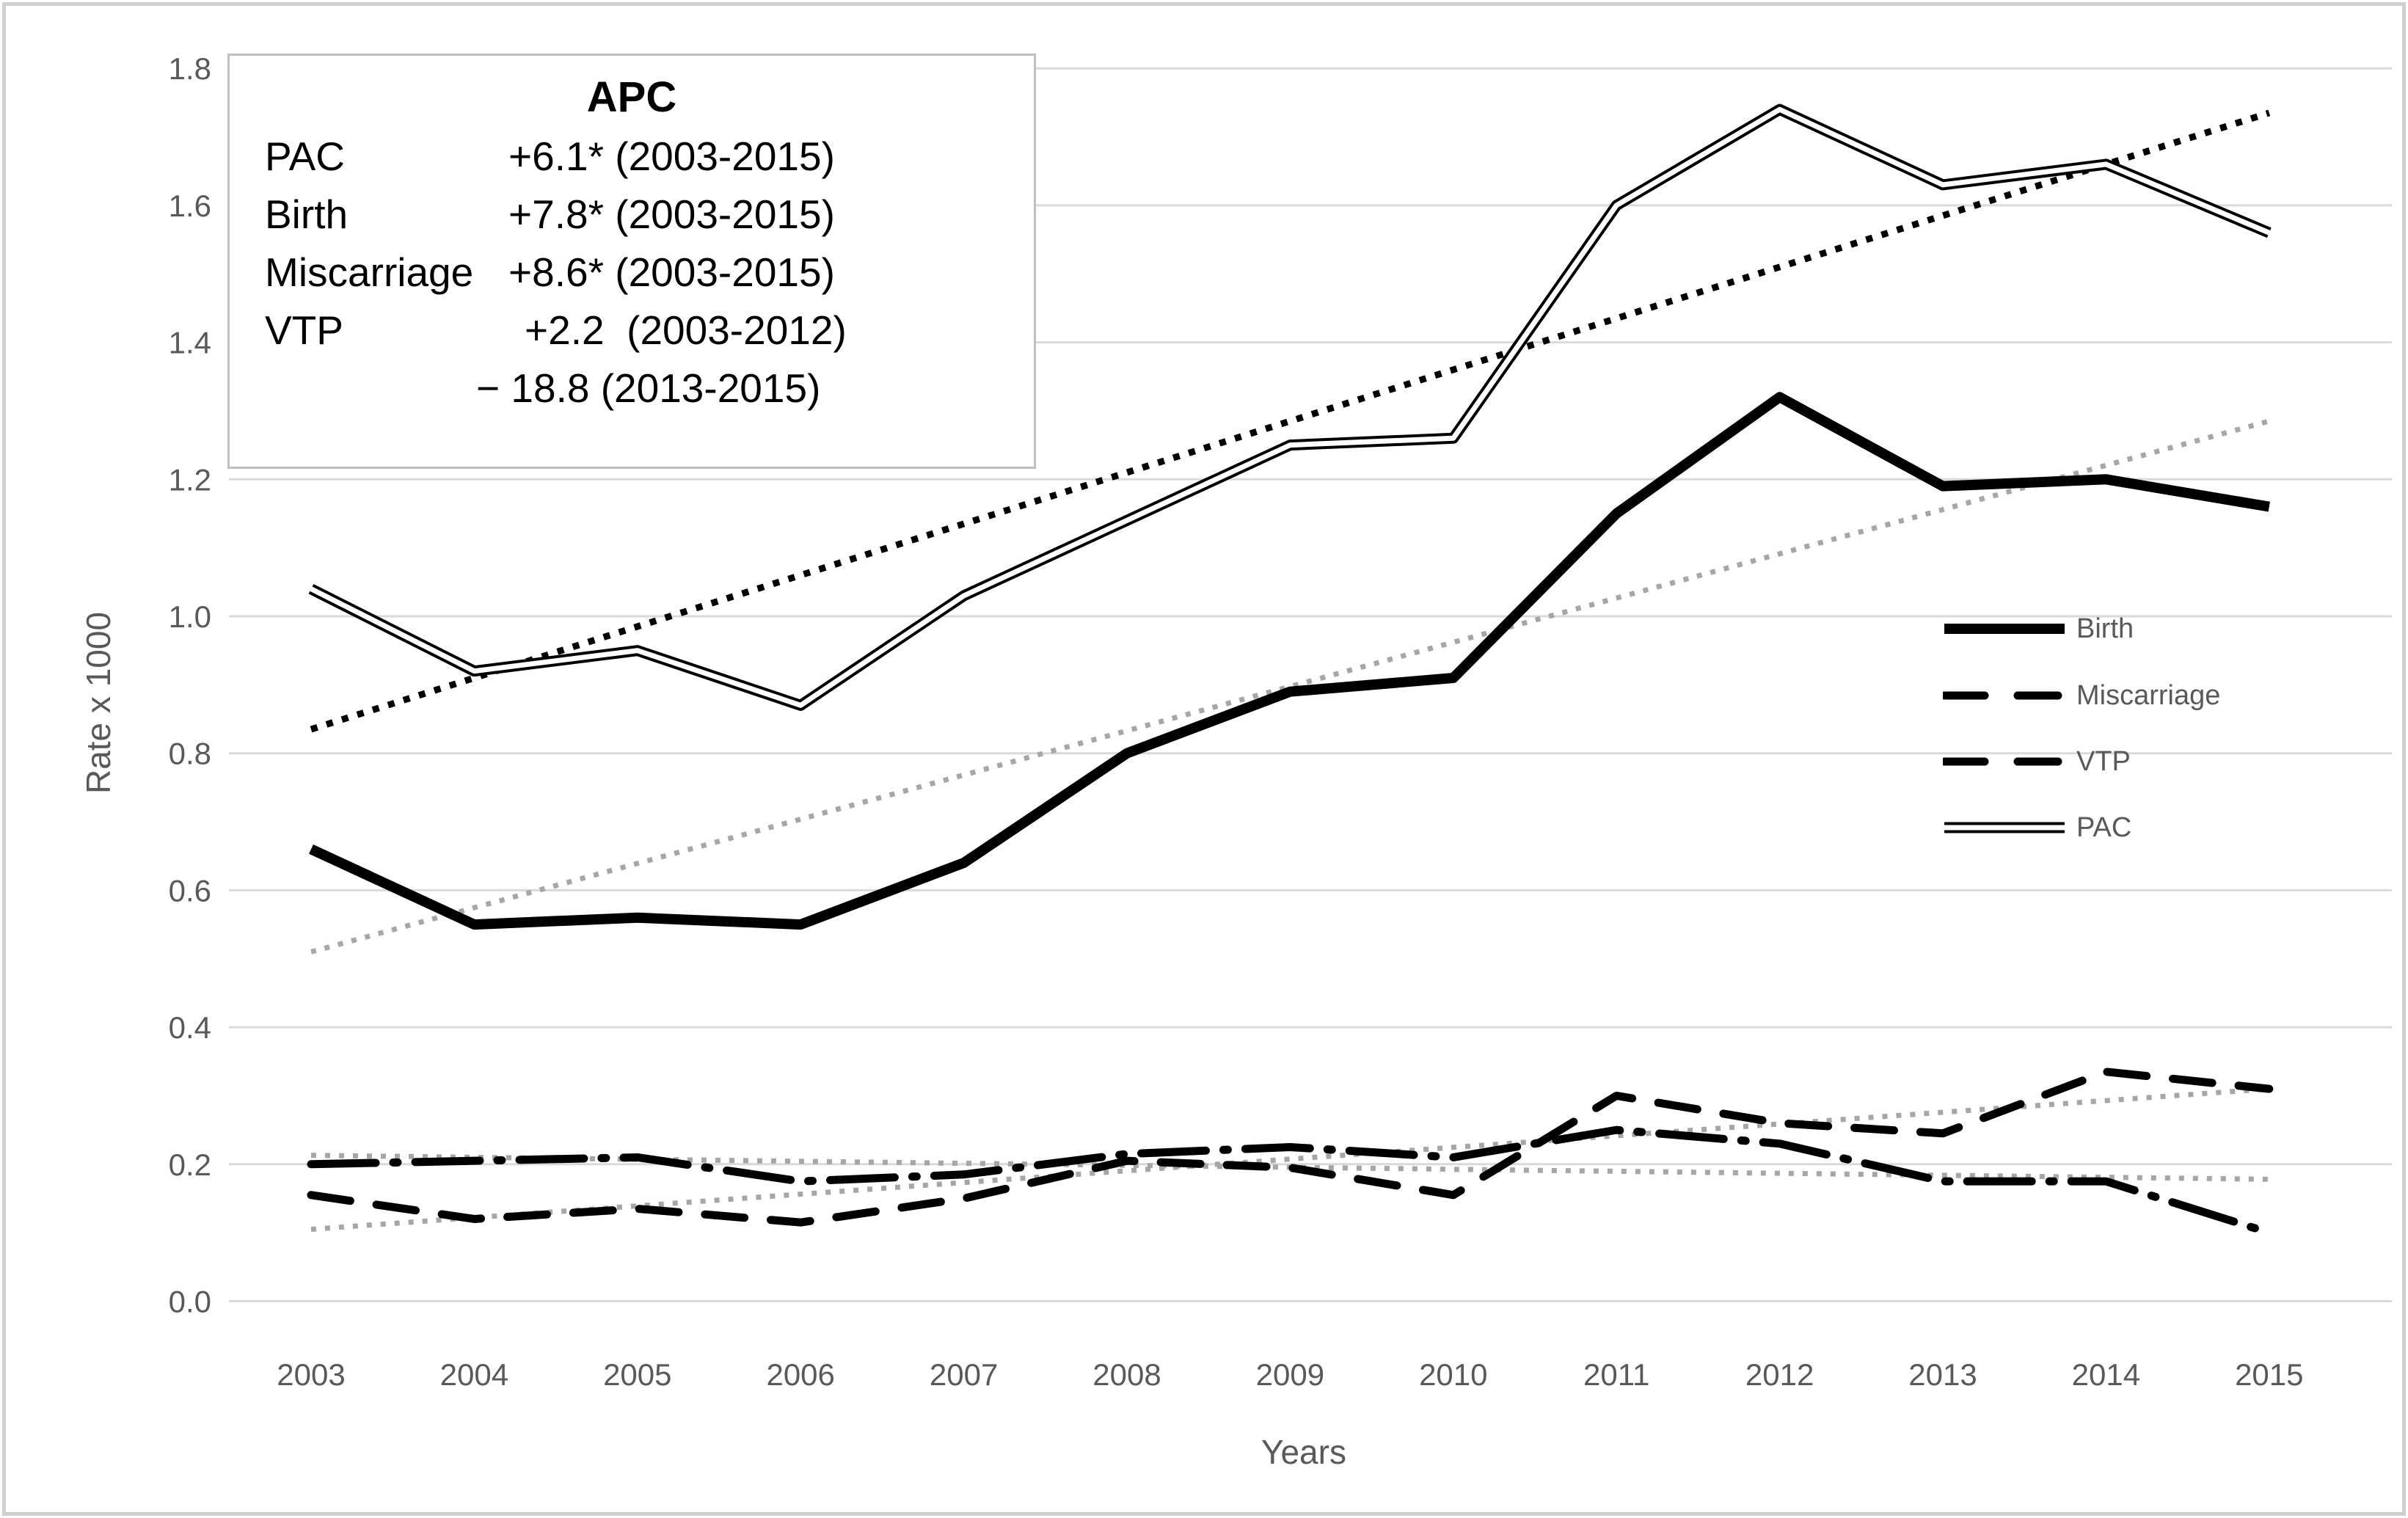  What do you see at coordinates (311, 1374) in the screenshot?
I see `svg-text: 2003` at bounding box center [311, 1374].